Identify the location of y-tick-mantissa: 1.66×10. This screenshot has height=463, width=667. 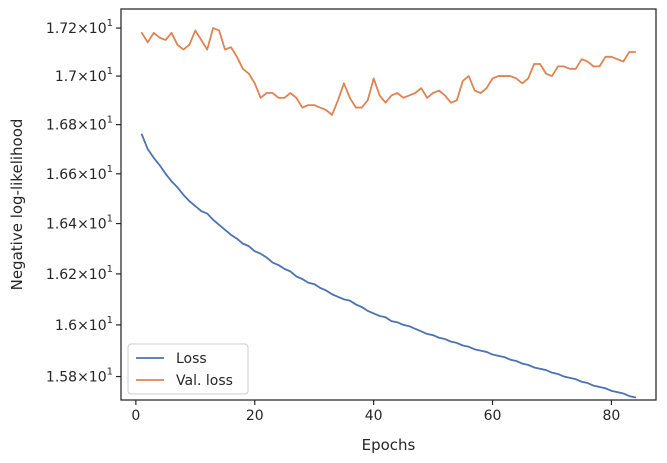
(76, 175).